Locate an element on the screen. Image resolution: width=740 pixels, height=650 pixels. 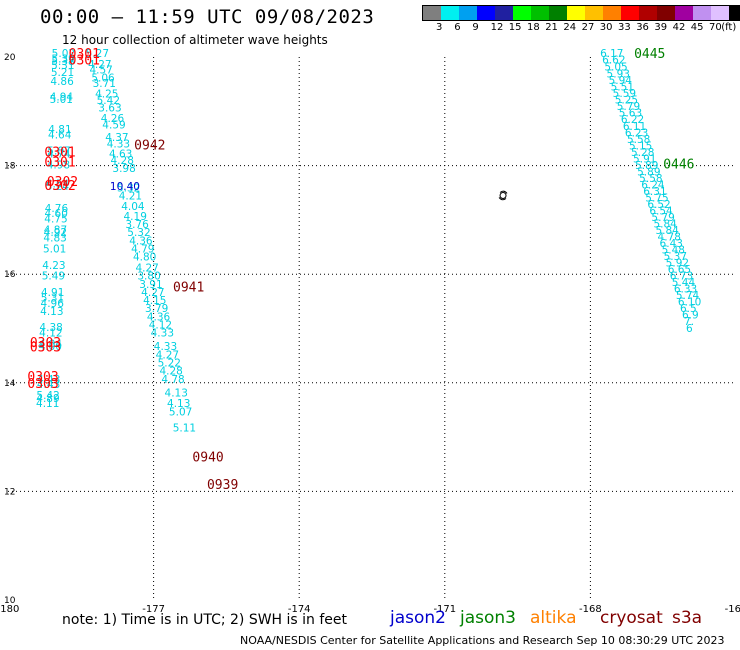
wave-height-value: 6.31 is located at coordinates (654, 192).